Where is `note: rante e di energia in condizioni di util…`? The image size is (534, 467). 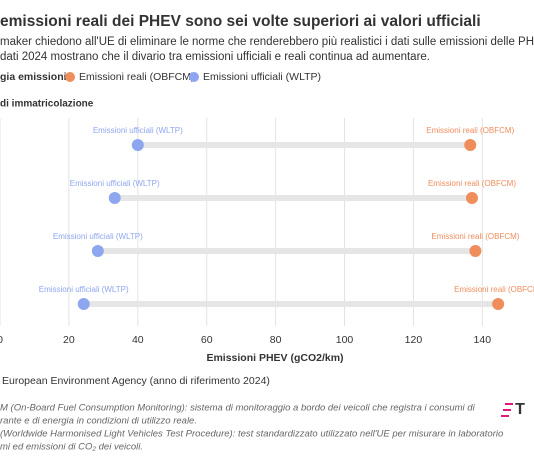
note: rante e di energia in condizioni di util… is located at coordinates (98, 421).